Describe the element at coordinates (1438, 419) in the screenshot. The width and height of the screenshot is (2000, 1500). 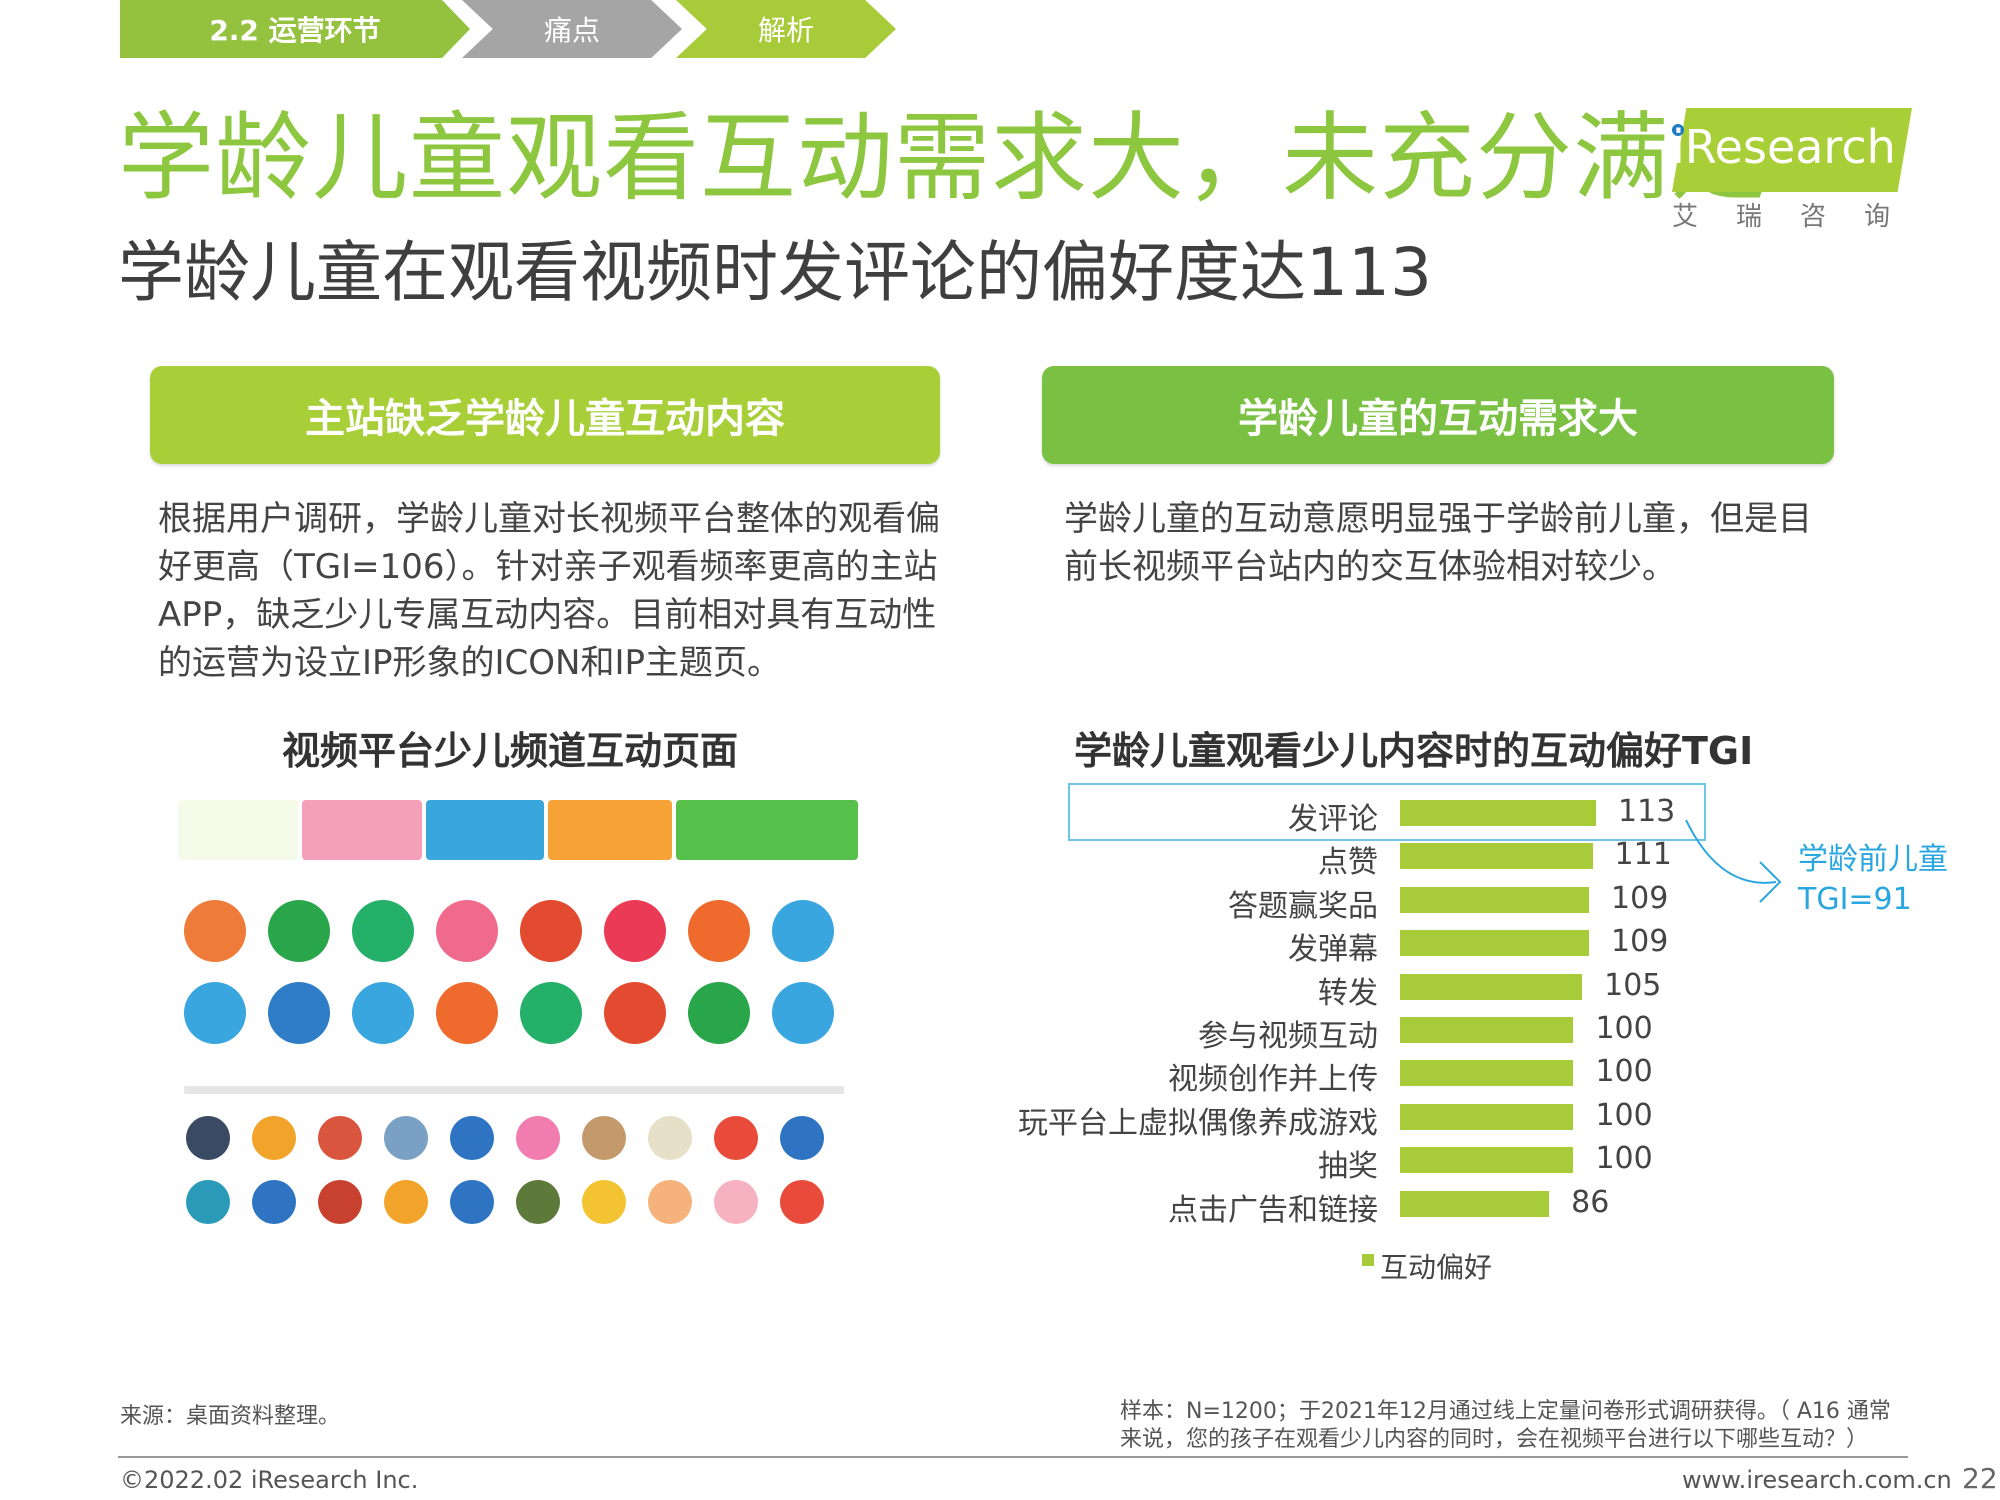
I see `right-section-header-label: 学龄儿童的互动需求大` at that location.